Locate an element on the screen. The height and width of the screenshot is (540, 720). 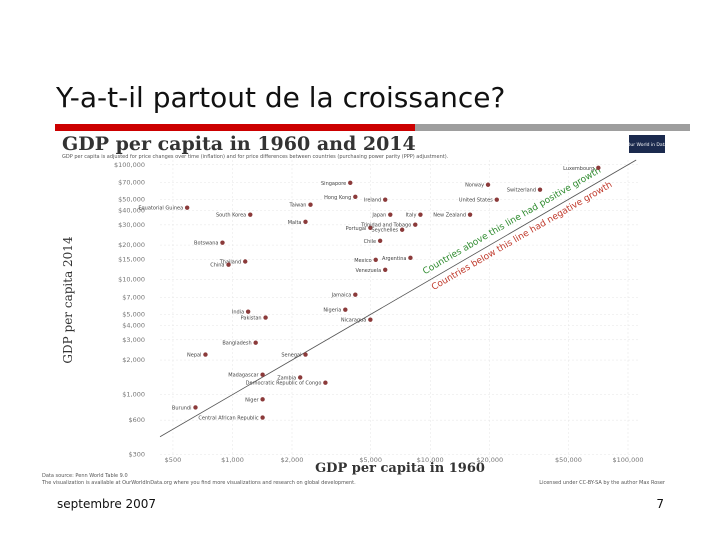
point-label: South Korea is located at coordinates (231, 216).